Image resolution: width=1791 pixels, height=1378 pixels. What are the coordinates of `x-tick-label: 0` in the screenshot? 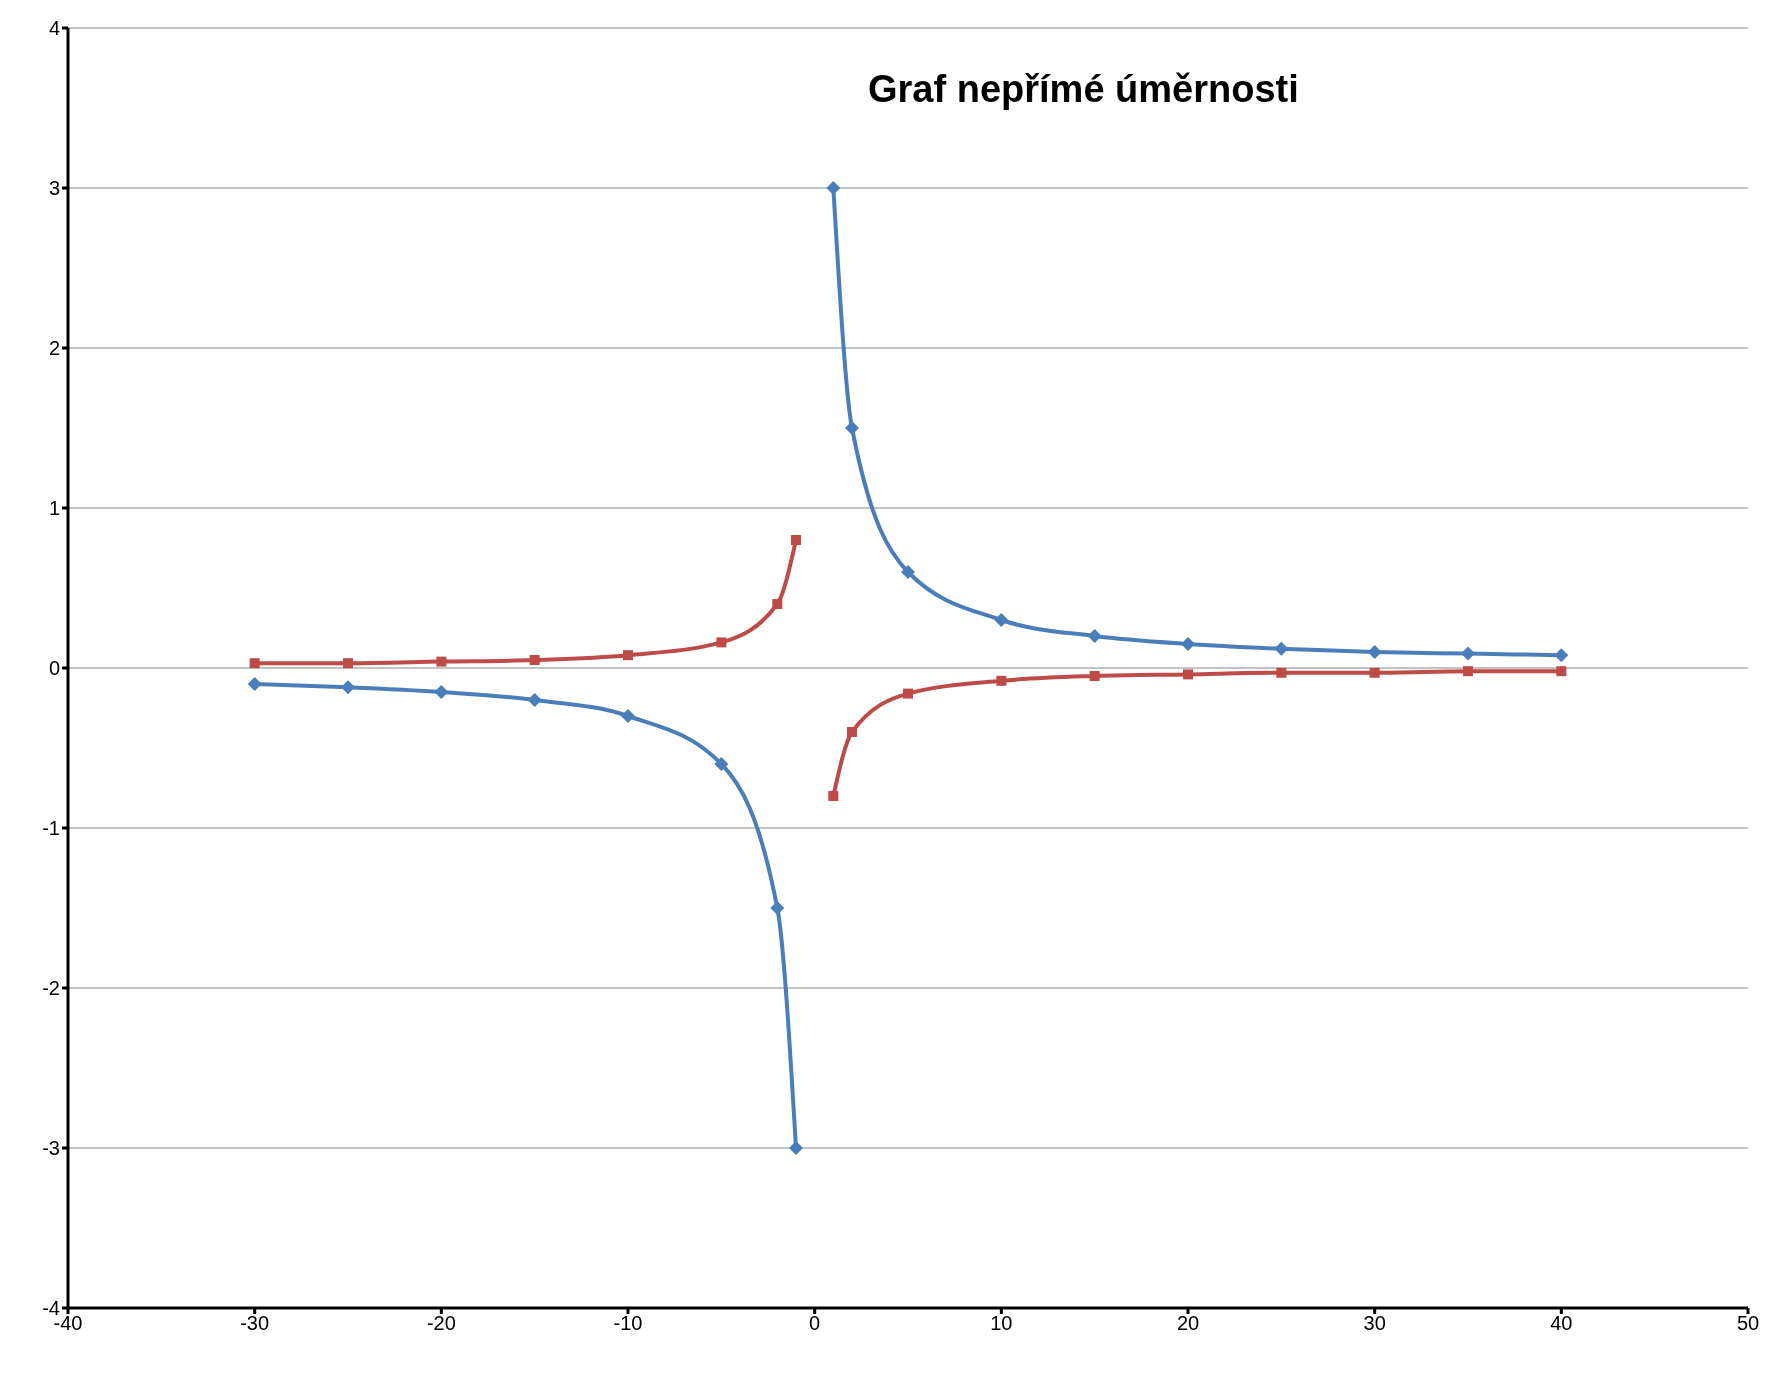 It's located at (815, 1323).